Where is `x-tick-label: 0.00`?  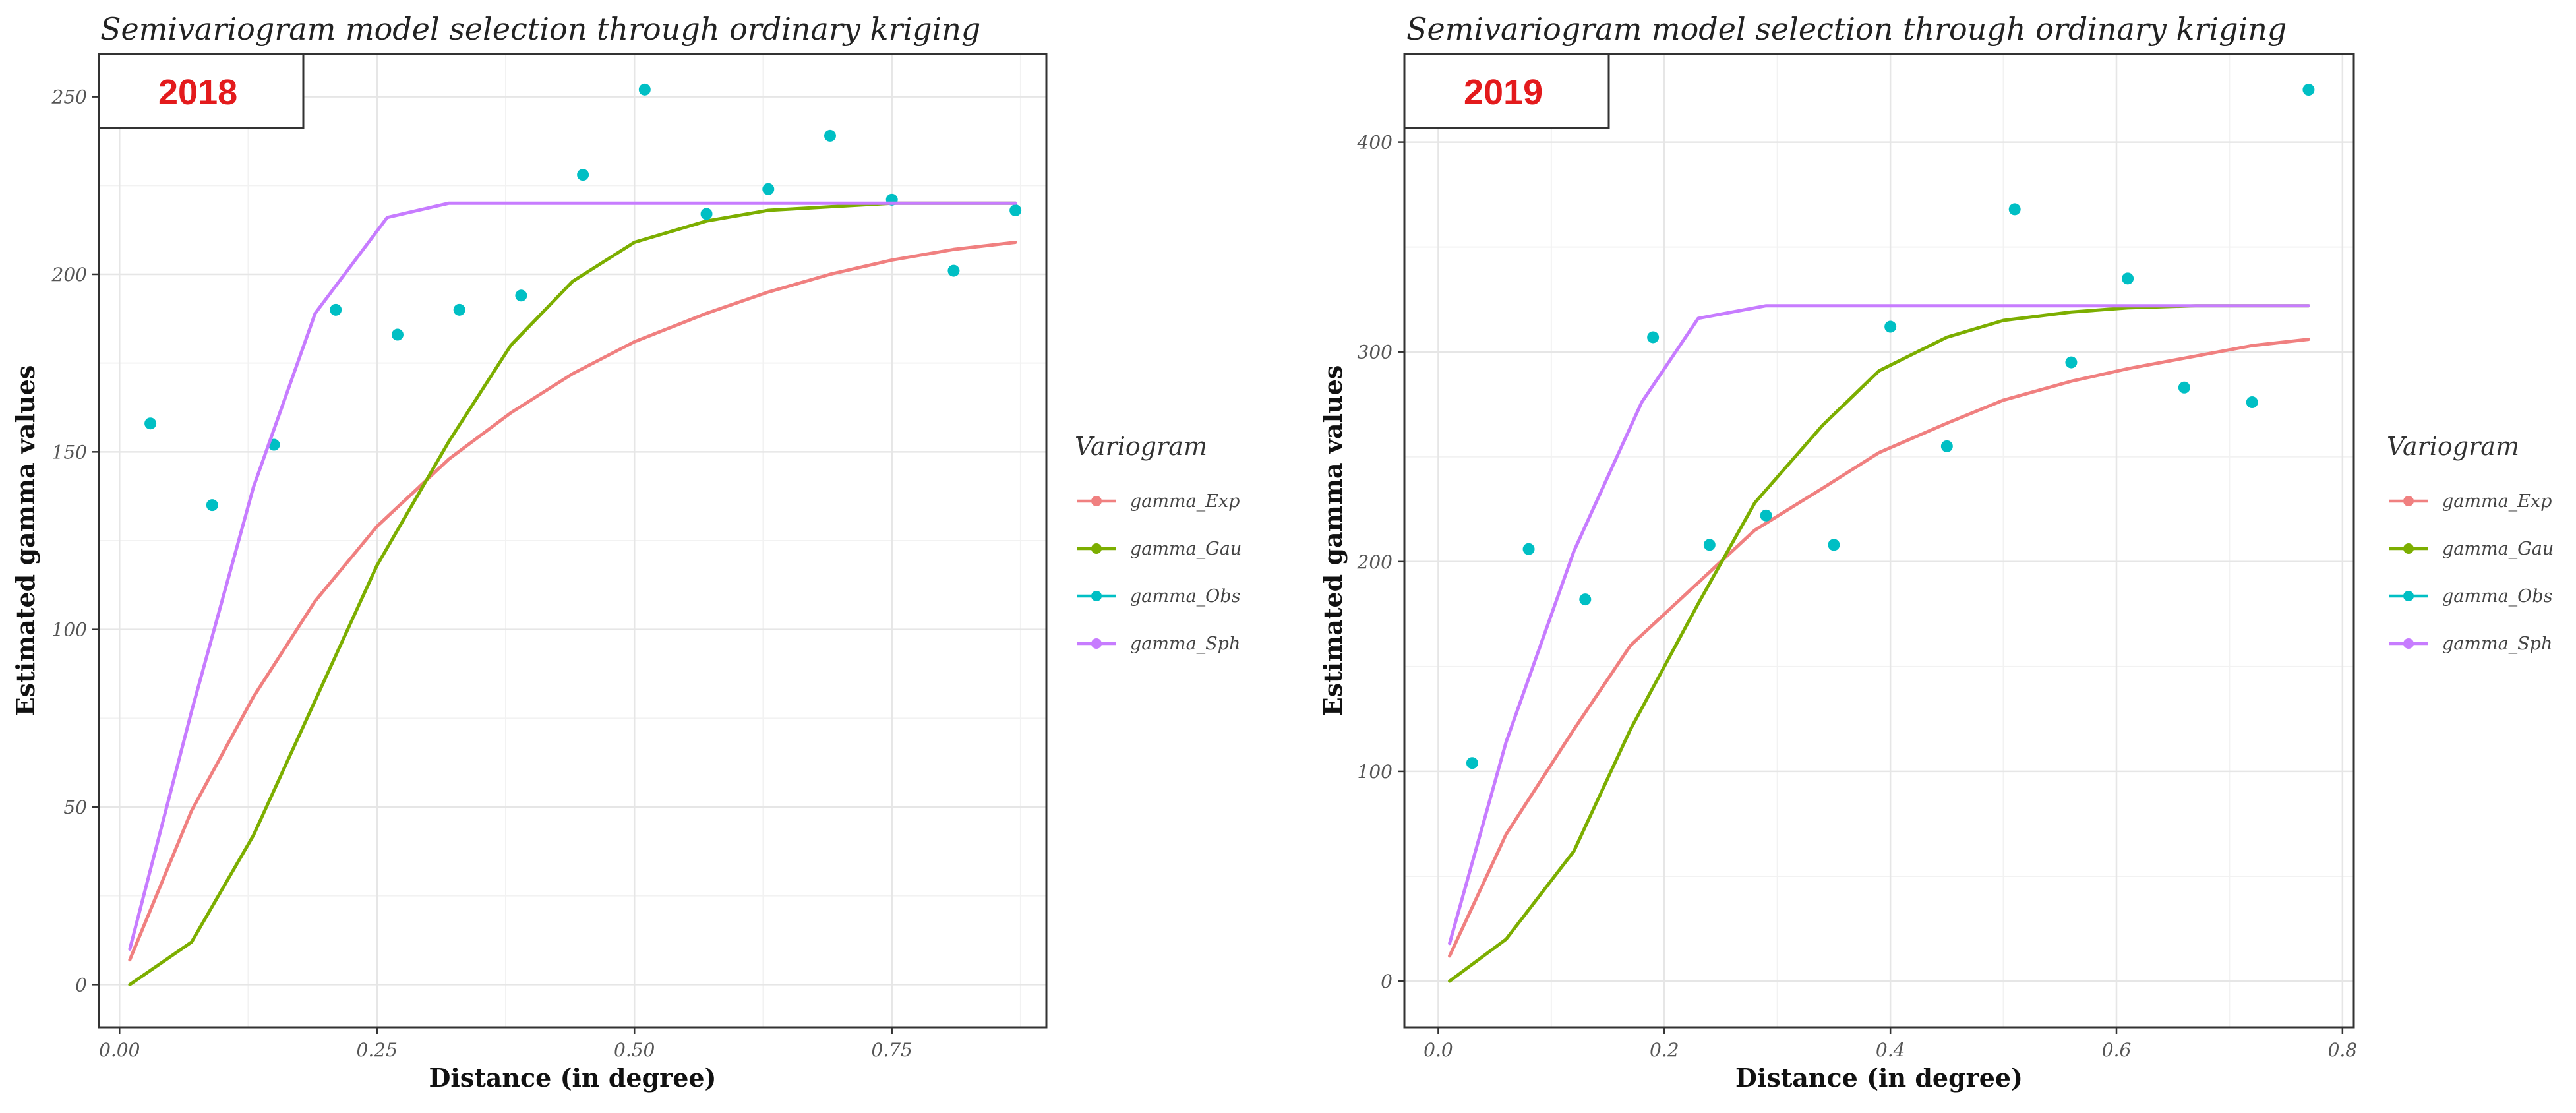 x-tick-label: 0.00 is located at coordinates (119, 1050).